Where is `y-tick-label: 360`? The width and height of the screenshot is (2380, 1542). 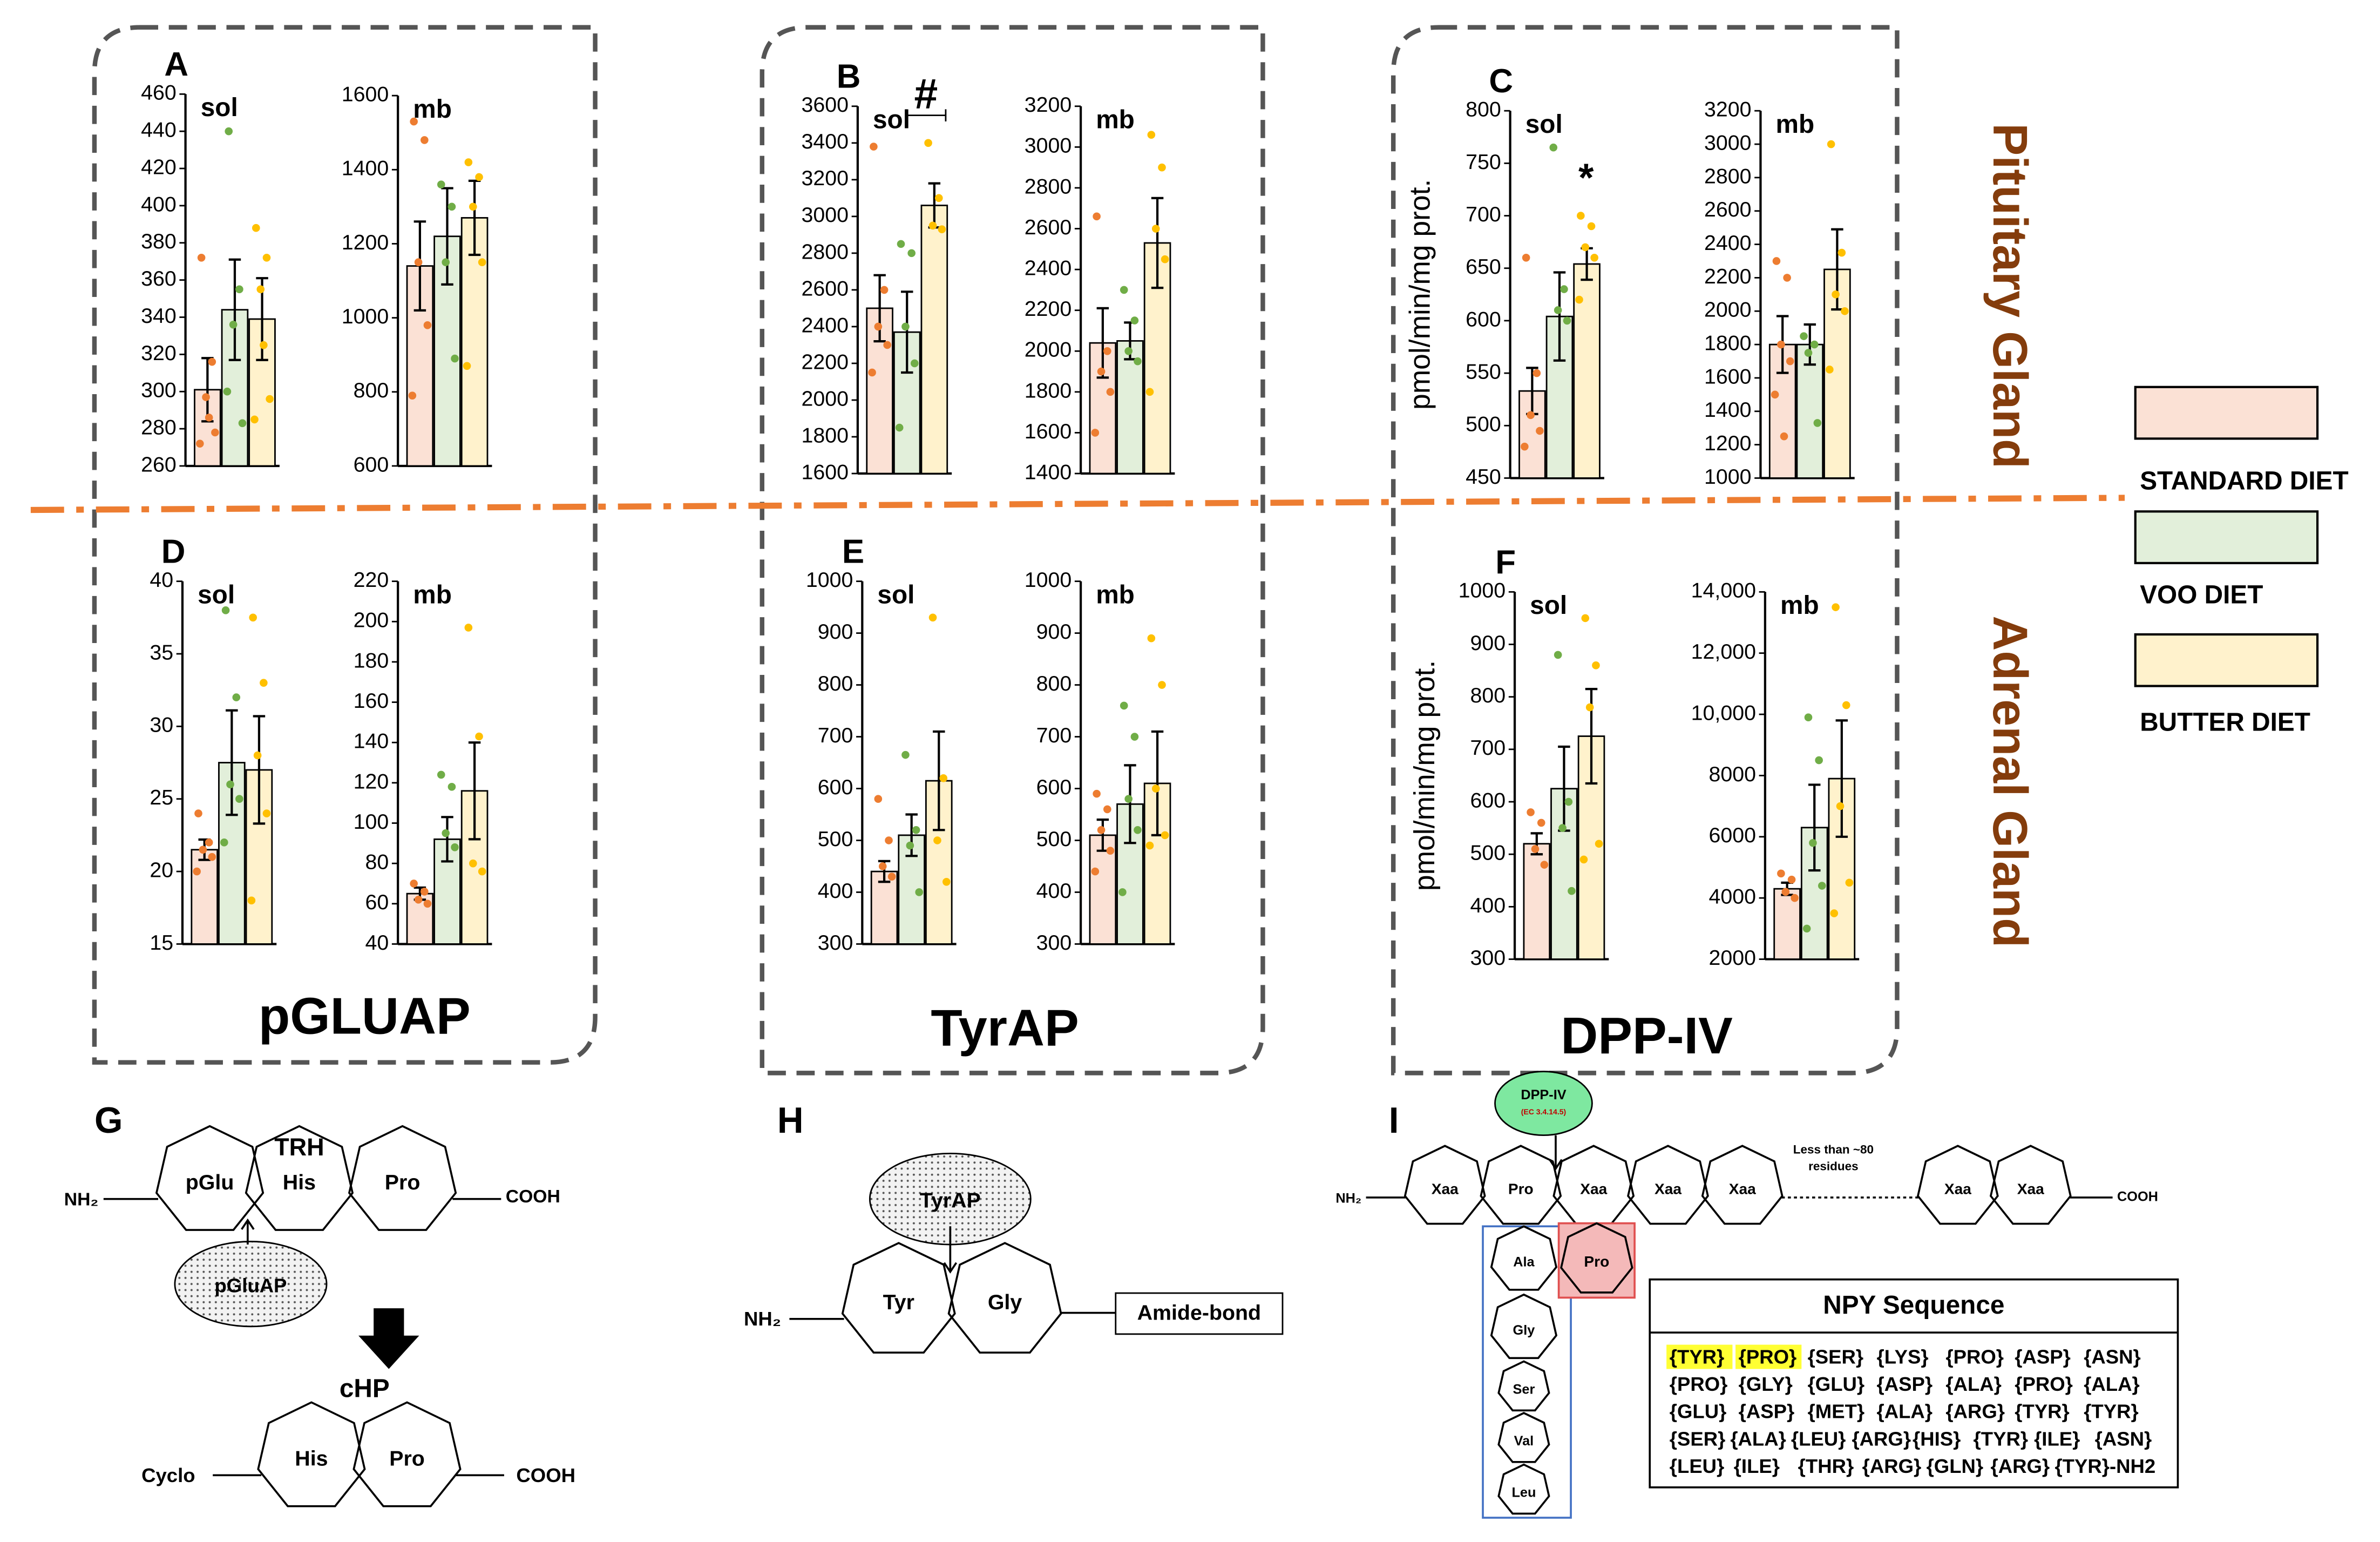 y-tick-label: 360 is located at coordinates (159, 278).